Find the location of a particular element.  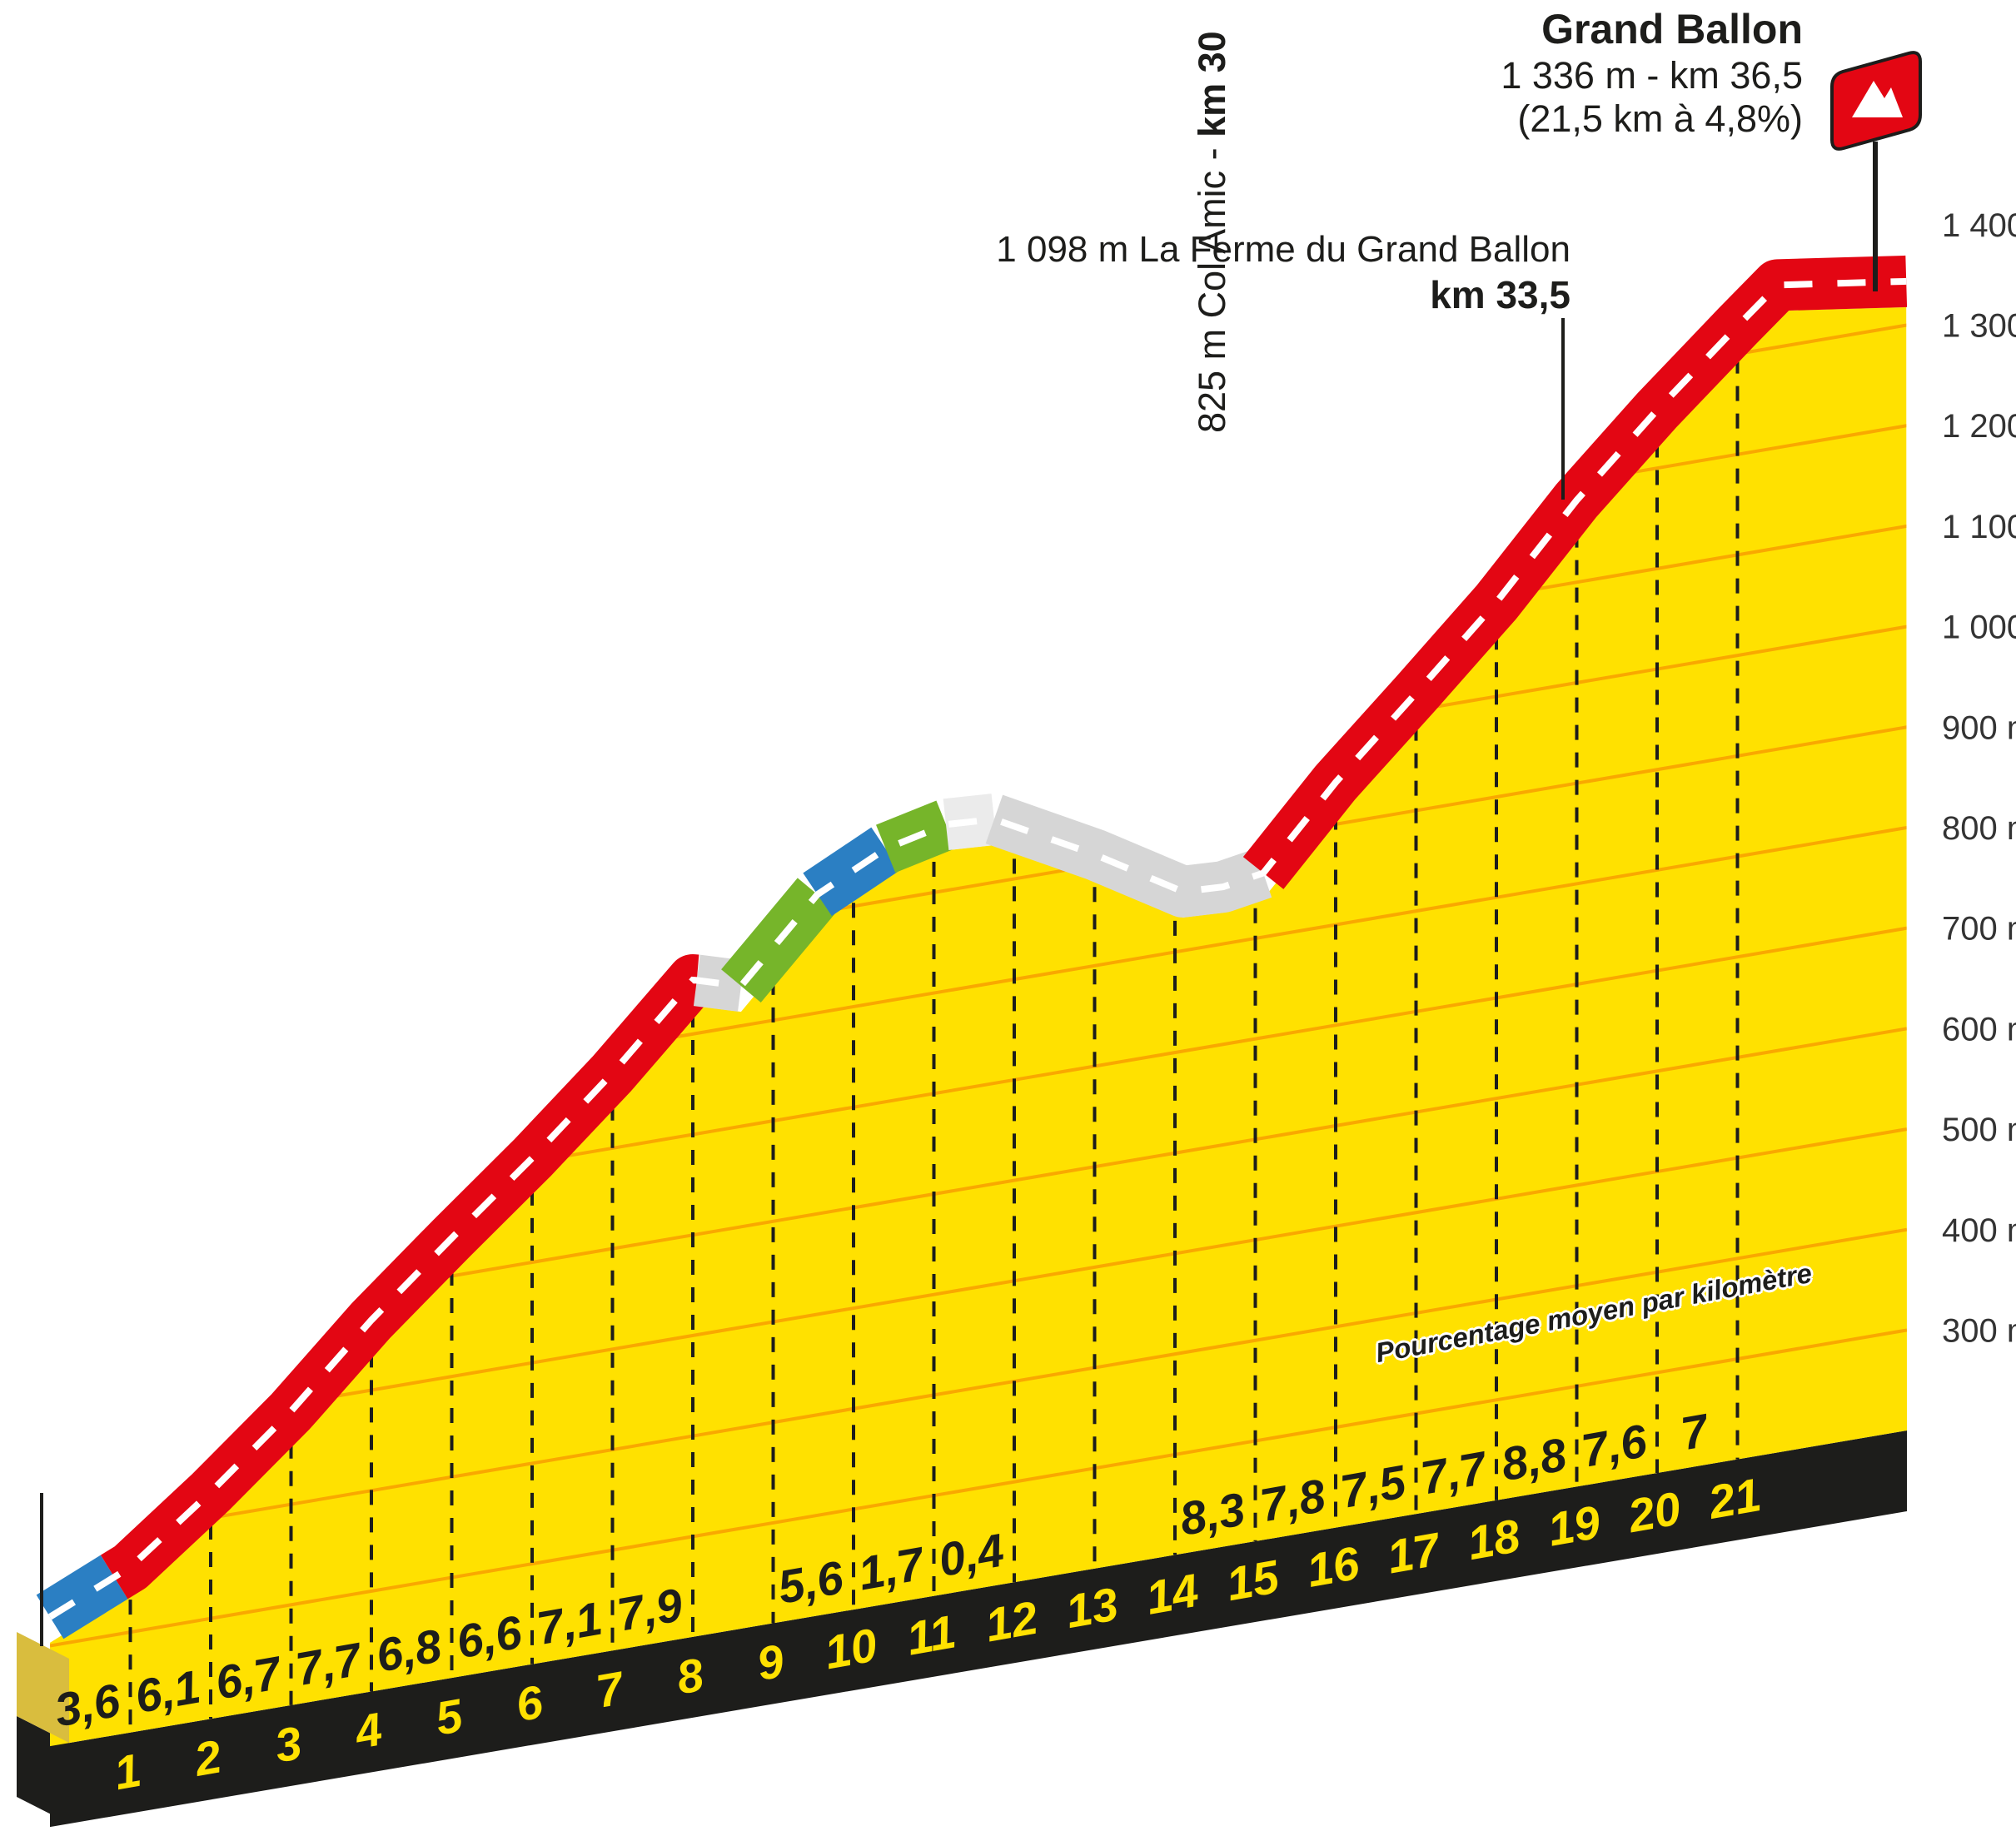

summit-flag is located at coordinates (1876, 171).